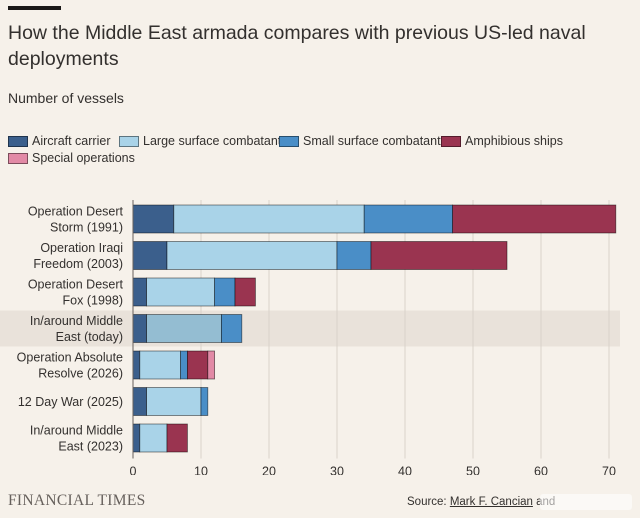  Describe the element at coordinates (66, 98) in the screenshot. I see `chart-subtitle: Number of vessels` at that location.